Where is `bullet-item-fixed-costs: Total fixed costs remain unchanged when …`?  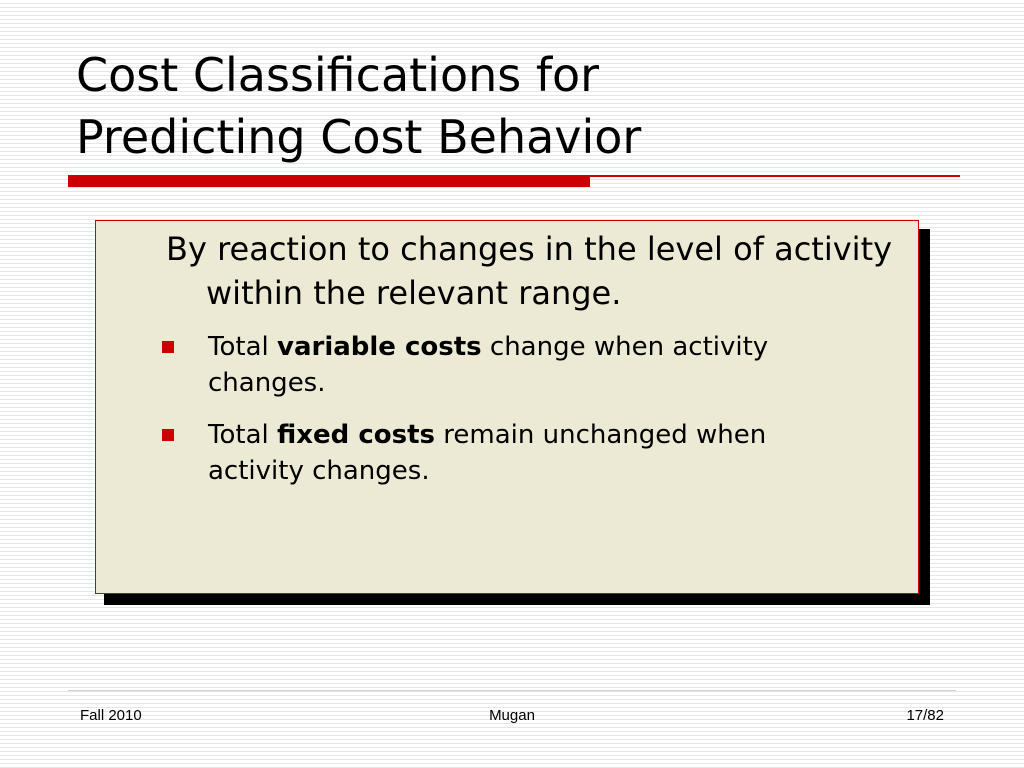 bullet-item-fixed-costs: Total fixed costs remain unchanged when … is located at coordinates (506, 453).